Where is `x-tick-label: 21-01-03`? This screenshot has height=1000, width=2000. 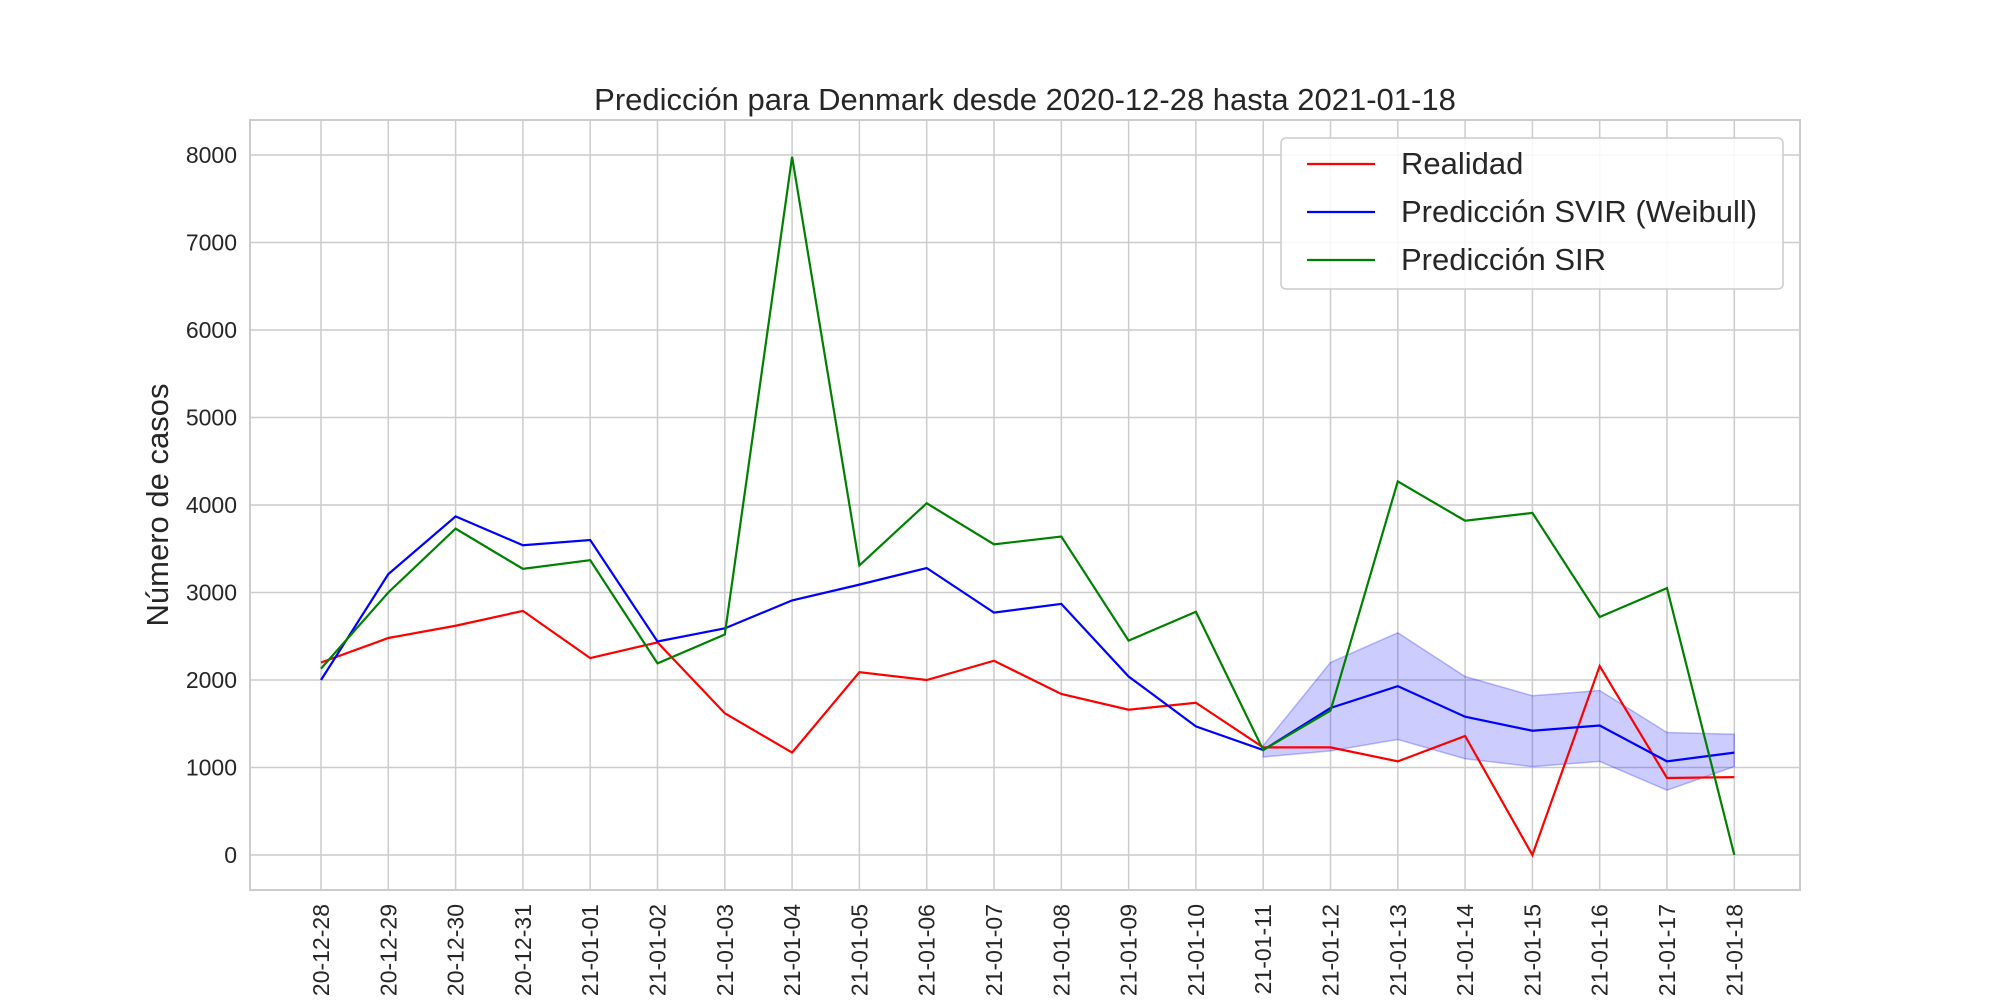
x-tick-label: 21-01-03 is located at coordinates (725, 950).